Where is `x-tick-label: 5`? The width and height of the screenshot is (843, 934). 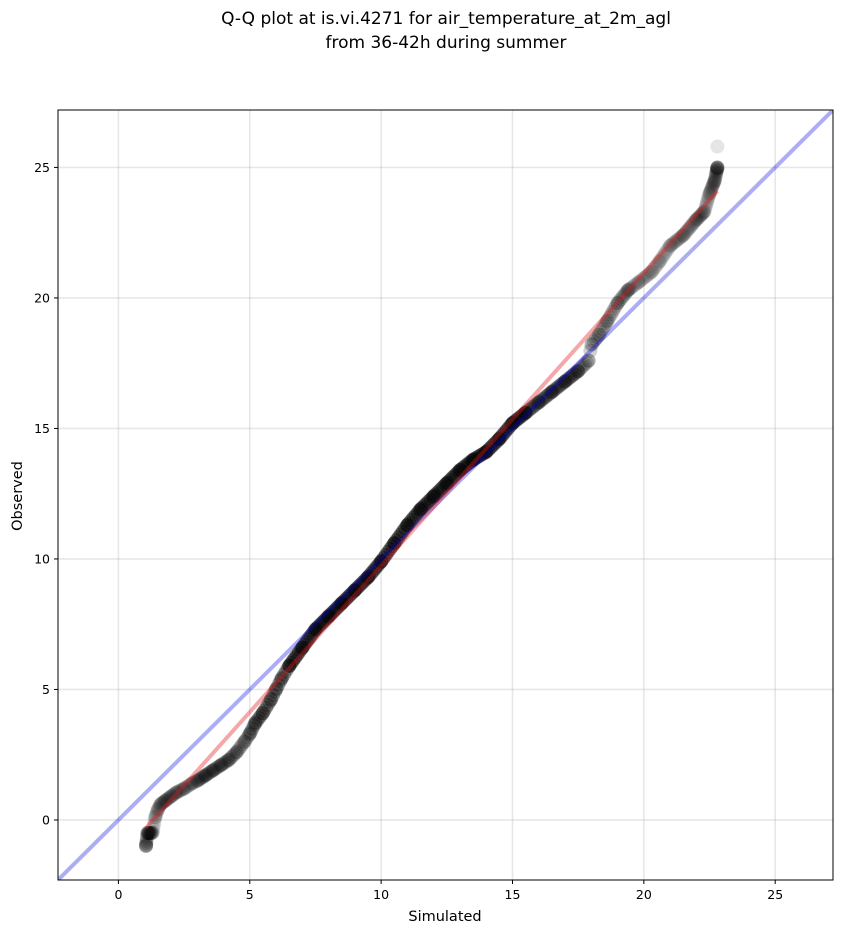
x-tick-label: 5 is located at coordinates (250, 894).